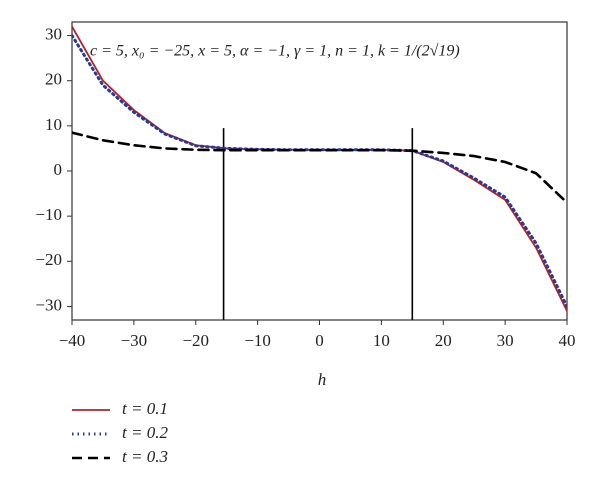 The image size is (600, 492). Describe the element at coordinates (58, 169) in the screenshot. I see `y-tick-label: 0` at that location.